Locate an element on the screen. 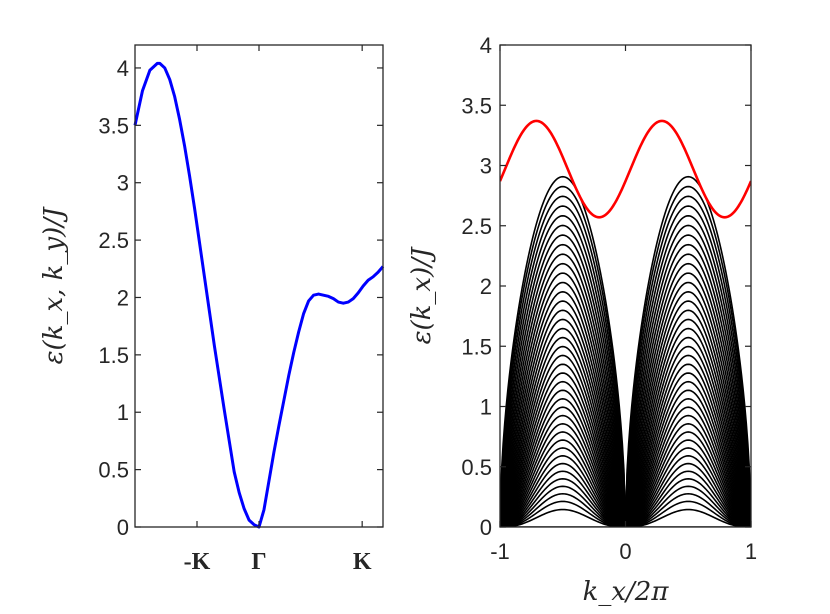 The height and width of the screenshot is (614, 830). left-ytick-label: 0.5 is located at coordinates (113, 470).